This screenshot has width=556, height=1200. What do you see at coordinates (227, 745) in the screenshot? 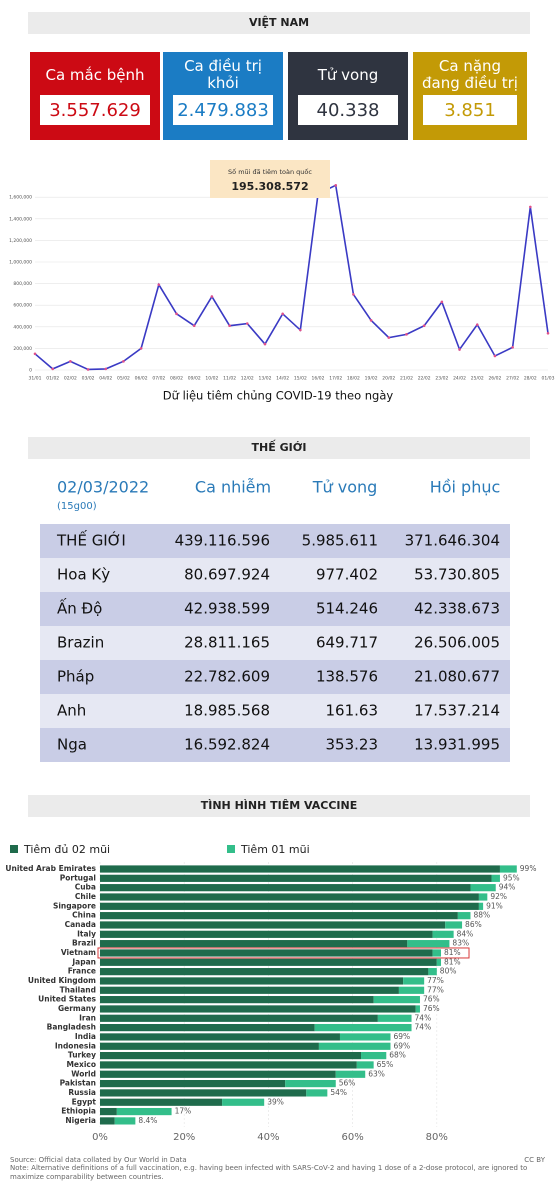
I see `table-cell: 16.592.824` at bounding box center [227, 745].